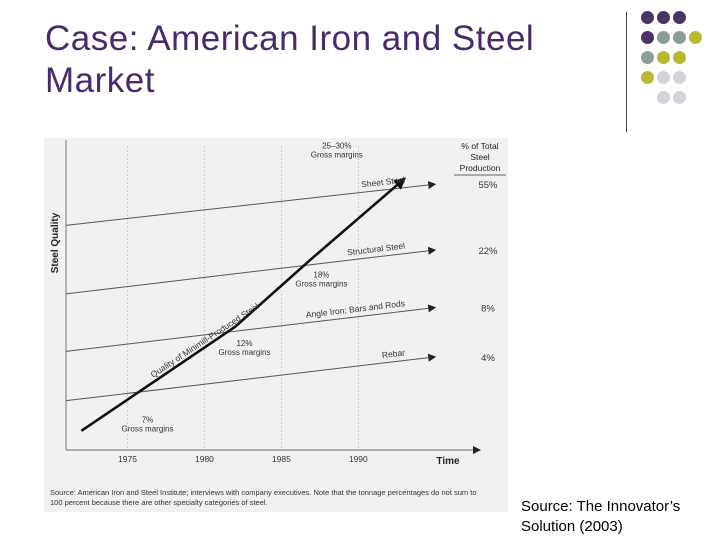 This screenshot has width=720, height=540. Describe the element at coordinates (488, 185) in the screenshot. I see `production-share-label: 55%` at that location.